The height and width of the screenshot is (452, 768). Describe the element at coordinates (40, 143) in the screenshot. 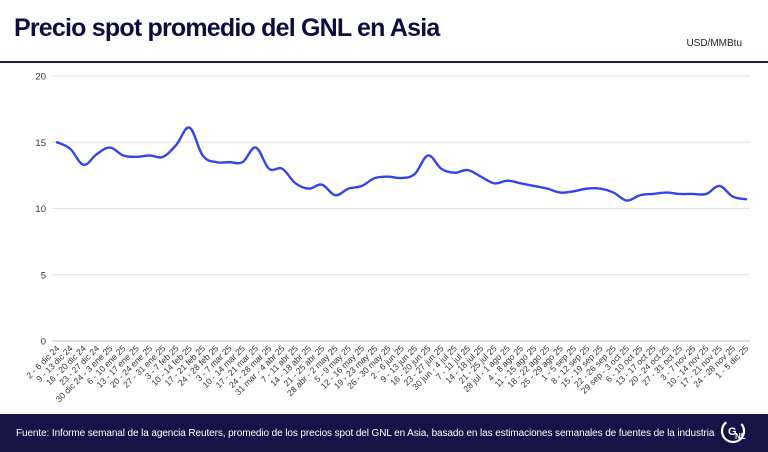

I see `y-tick-label: 15` at that location.